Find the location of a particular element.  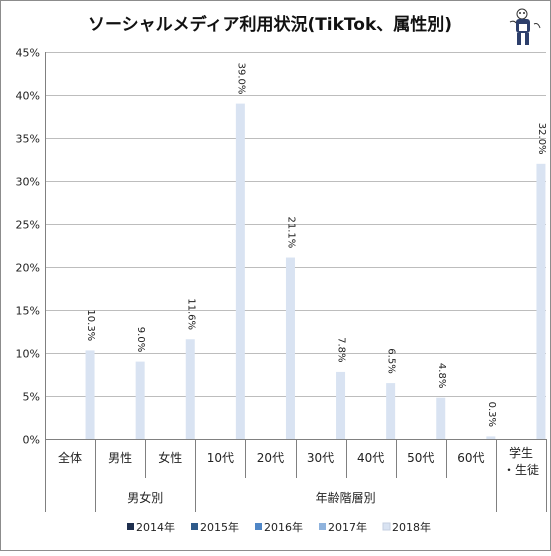

data-label: 0.3% is located at coordinates (491, 414).